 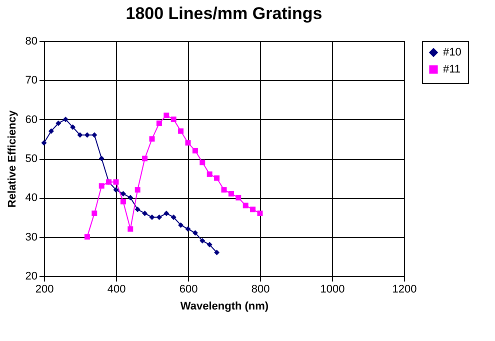 What do you see at coordinates (188, 290) in the screenshot?
I see `x-tick-label: 600` at bounding box center [188, 290].